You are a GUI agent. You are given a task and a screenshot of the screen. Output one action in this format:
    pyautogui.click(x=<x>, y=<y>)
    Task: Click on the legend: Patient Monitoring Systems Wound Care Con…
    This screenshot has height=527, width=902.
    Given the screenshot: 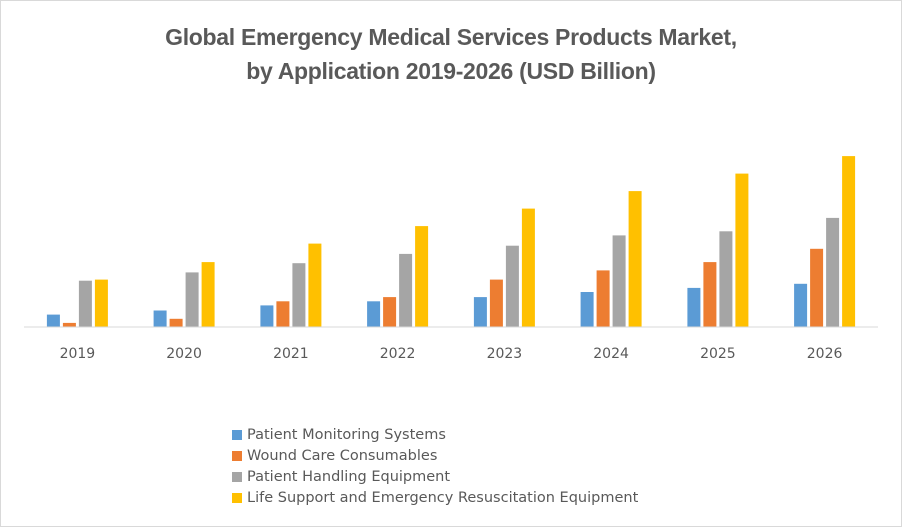 What is the action you would take?
    pyautogui.click(x=435, y=466)
    